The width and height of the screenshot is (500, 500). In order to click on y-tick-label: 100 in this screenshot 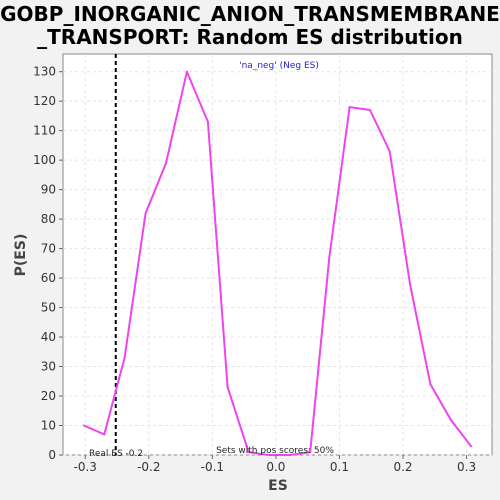, I will do `click(44, 160)`.